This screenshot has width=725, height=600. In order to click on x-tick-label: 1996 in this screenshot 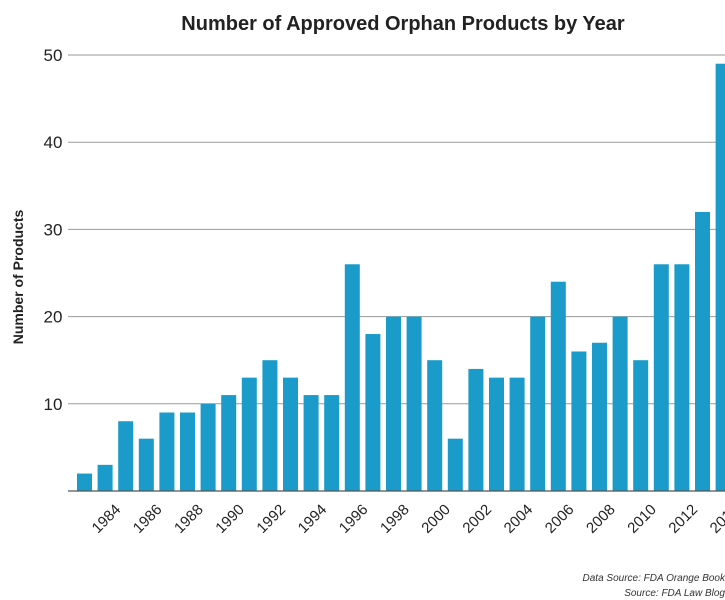, I will do `click(354, 519)`.